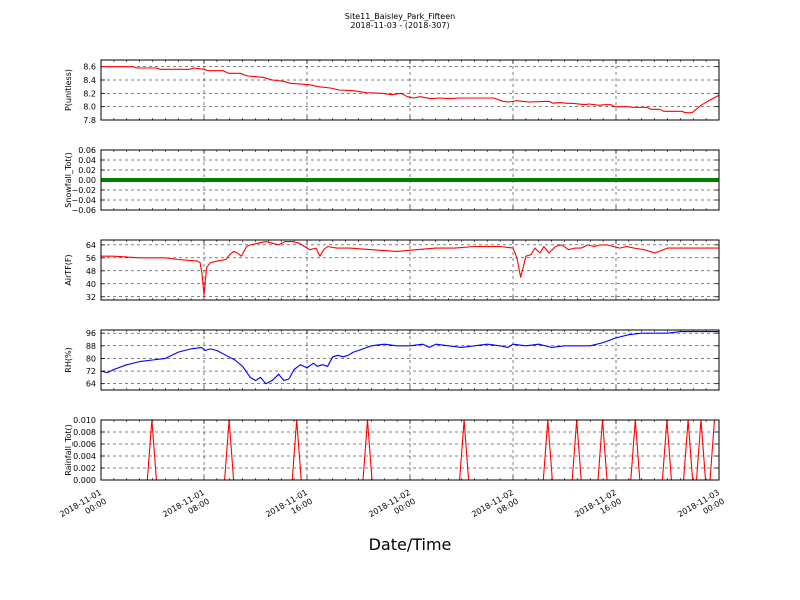  What do you see at coordinates (83, 508) in the screenshot?
I see `x-tick-label: 2018-11-0100:00` at bounding box center [83, 508].